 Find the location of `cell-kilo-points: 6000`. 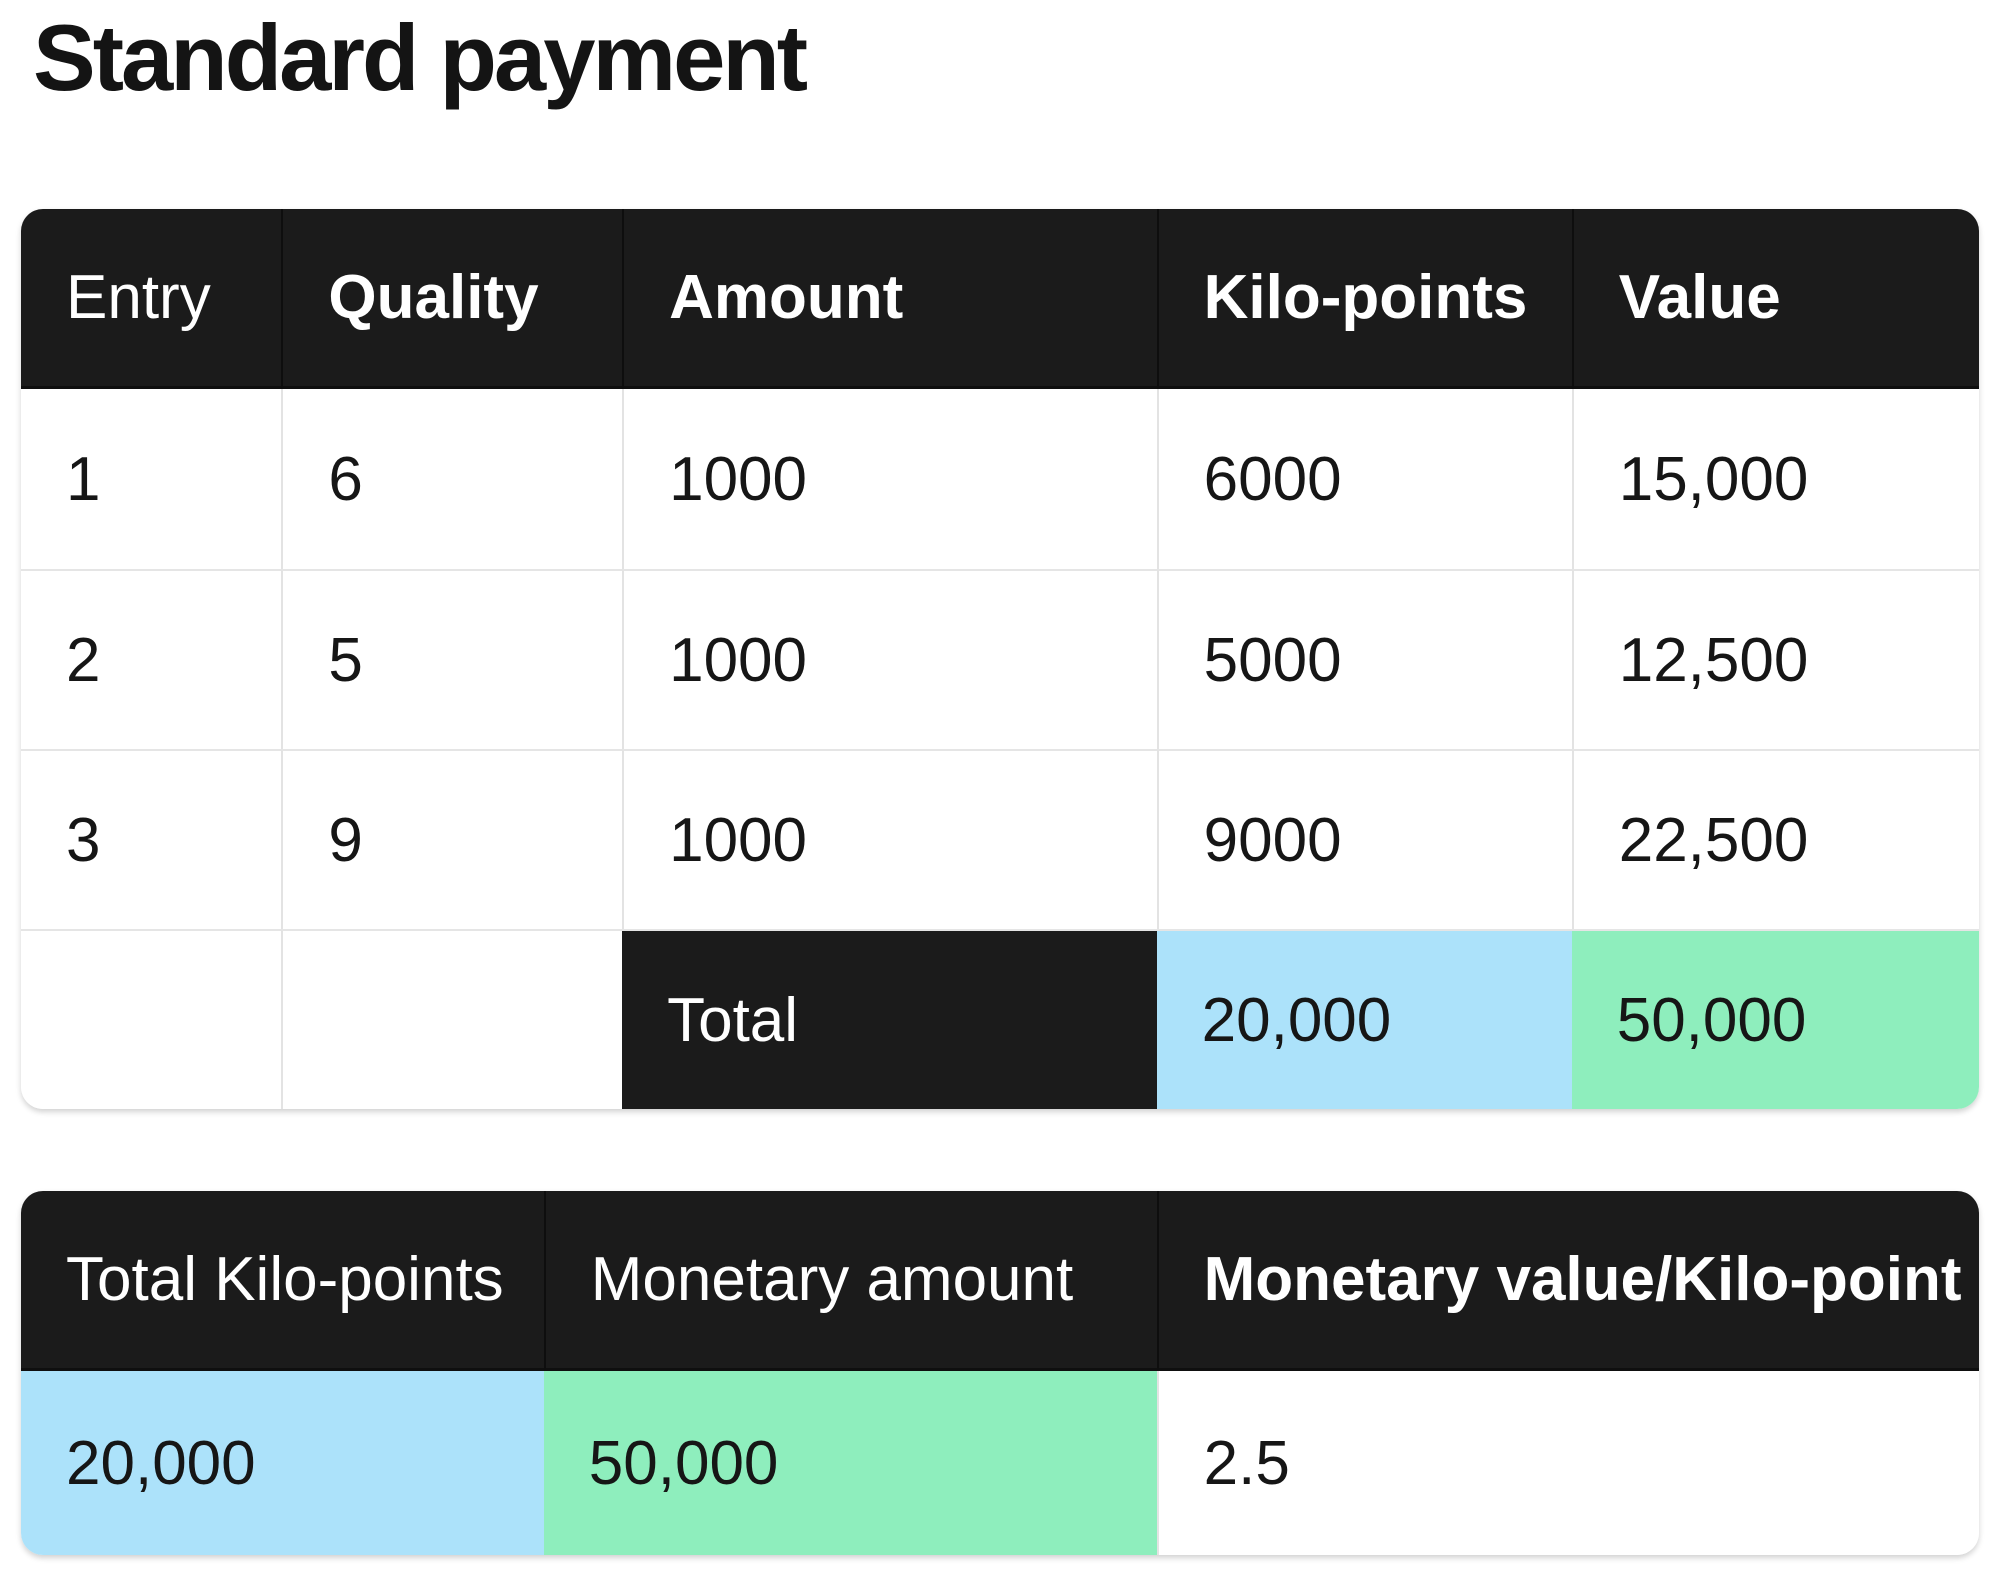

cell-kilo-points: 6000 is located at coordinates (1364, 479).